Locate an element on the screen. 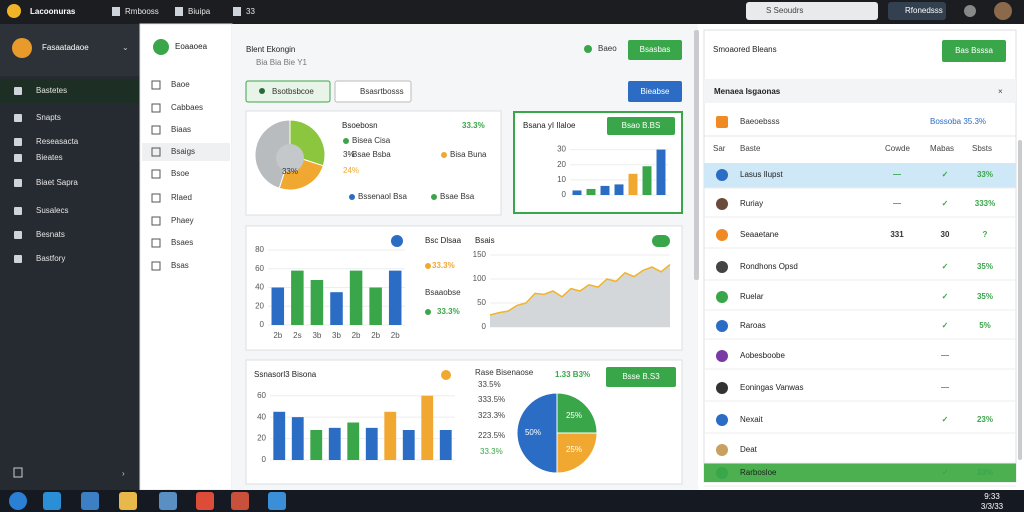  filter-text: Bsotbsbcoe is located at coordinates (293, 91).